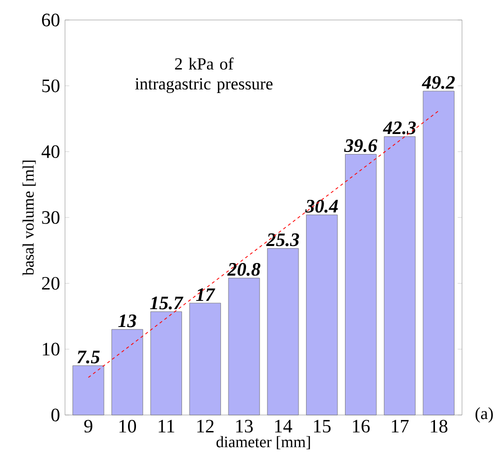 This screenshot has width=501, height=472. What do you see at coordinates (127, 426) in the screenshot?
I see `x-tick-label: 10` at bounding box center [127, 426].